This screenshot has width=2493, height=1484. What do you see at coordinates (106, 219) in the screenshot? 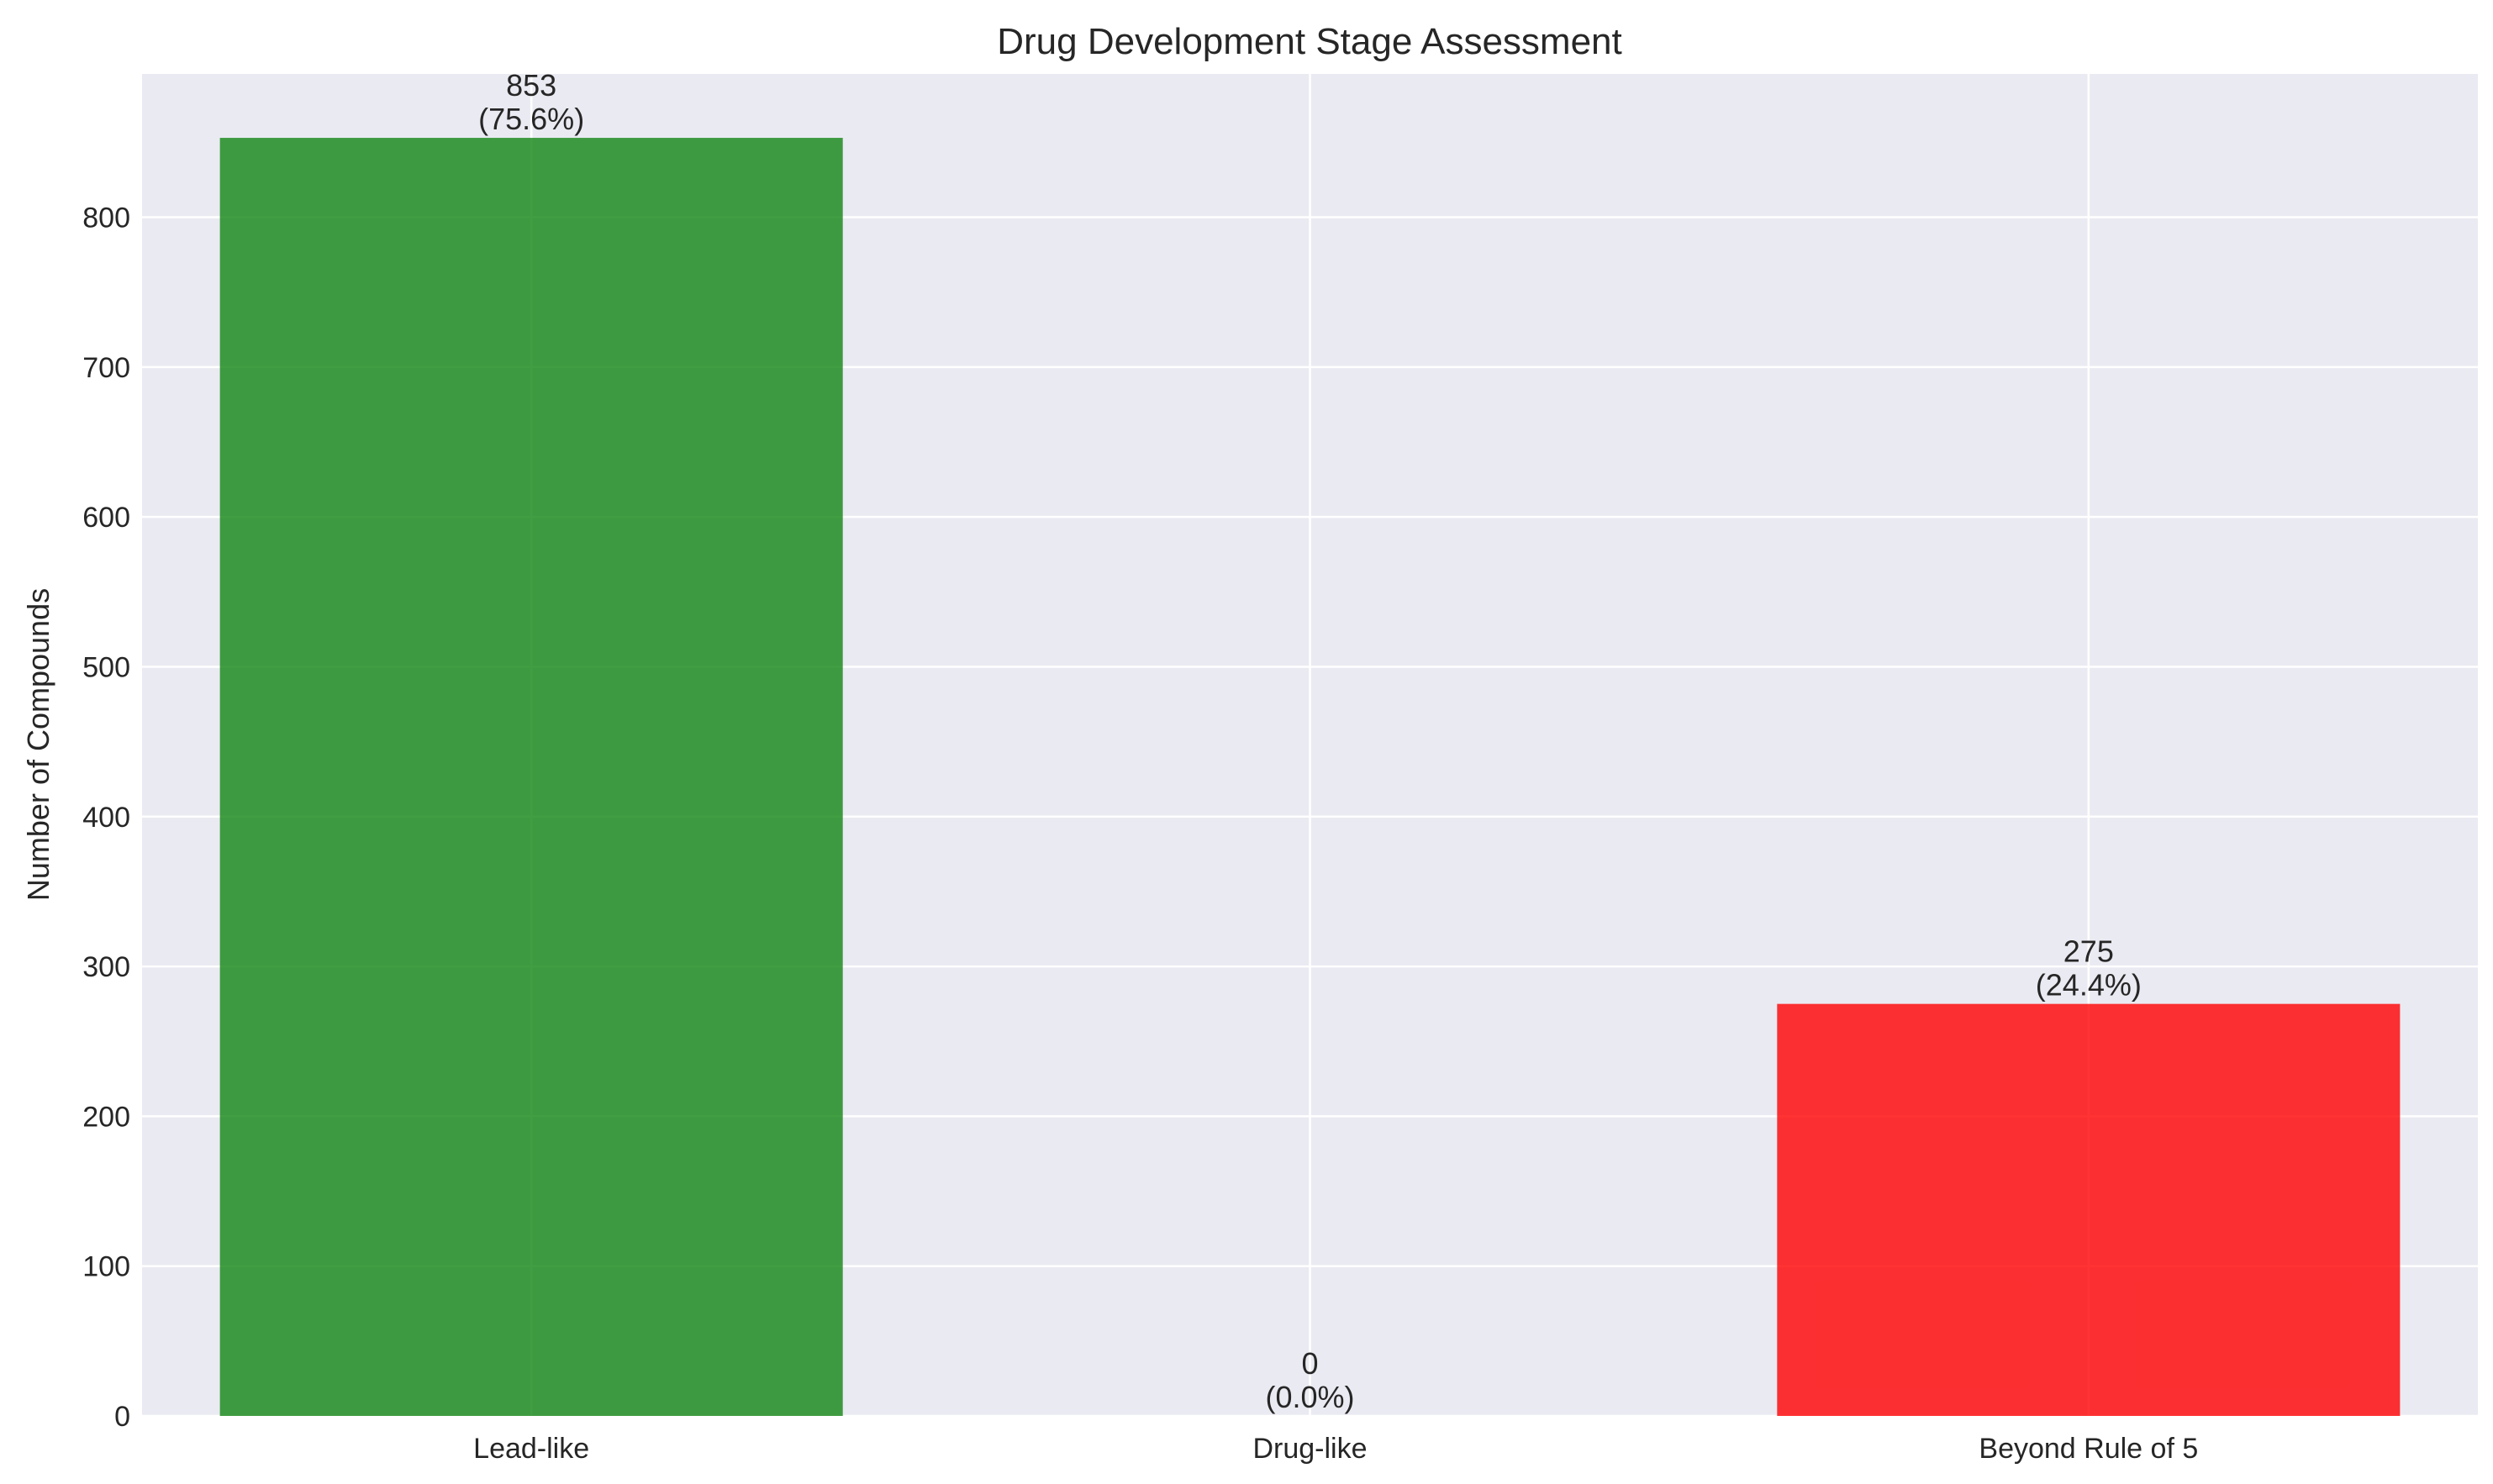
I see `y-tick-label: 800` at bounding box center [106, 219].